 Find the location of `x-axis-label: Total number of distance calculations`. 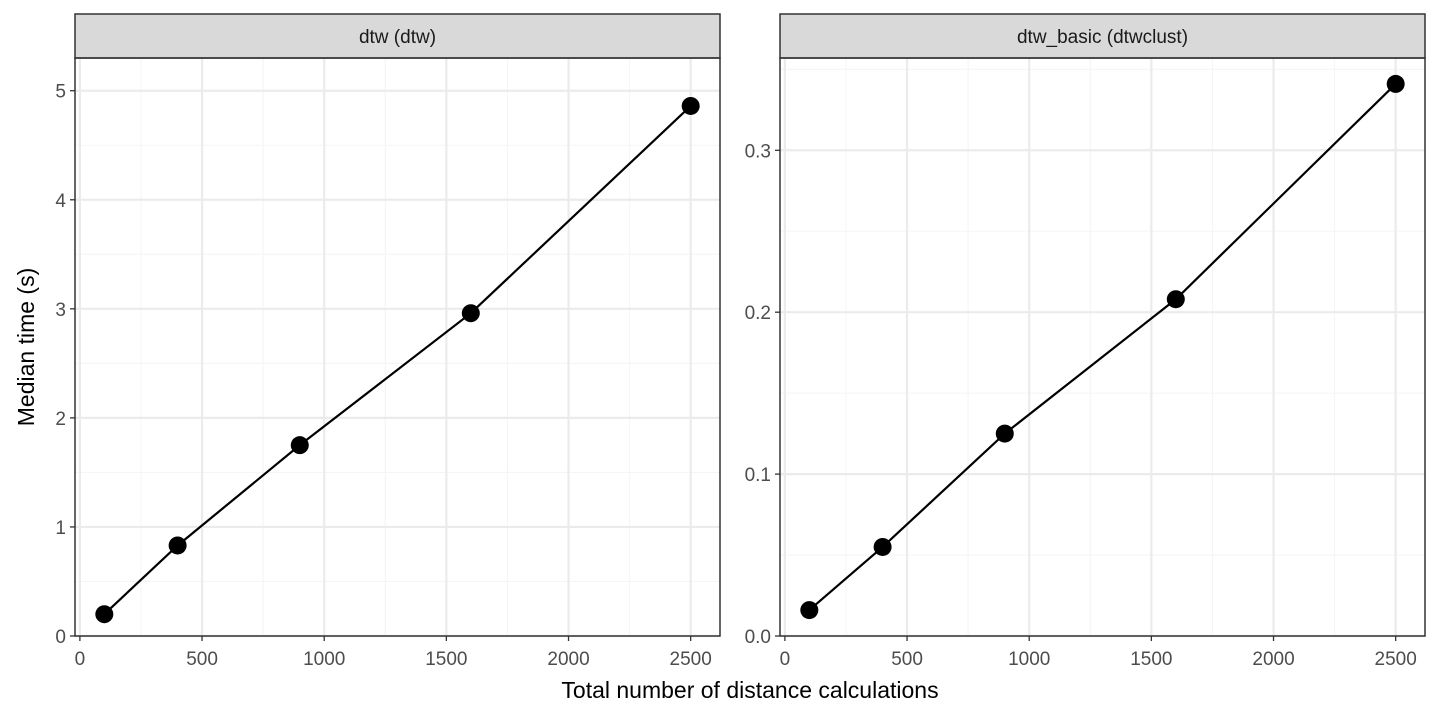

x-axis-label: Total number of distance calculations is located at coordinates (749, 690).